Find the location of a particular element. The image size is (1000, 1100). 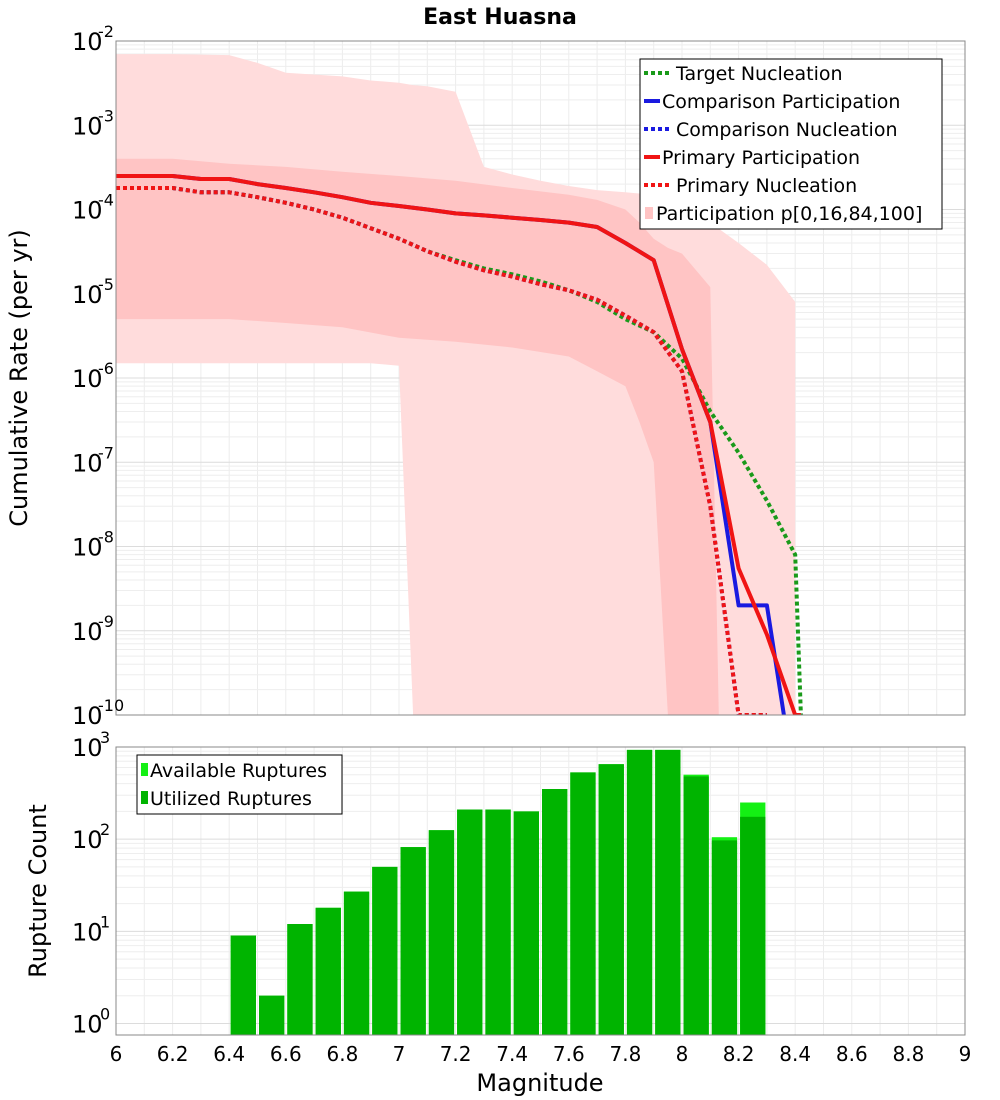

x-tick-label: 7.6 is located at coordinates (569, 1054).